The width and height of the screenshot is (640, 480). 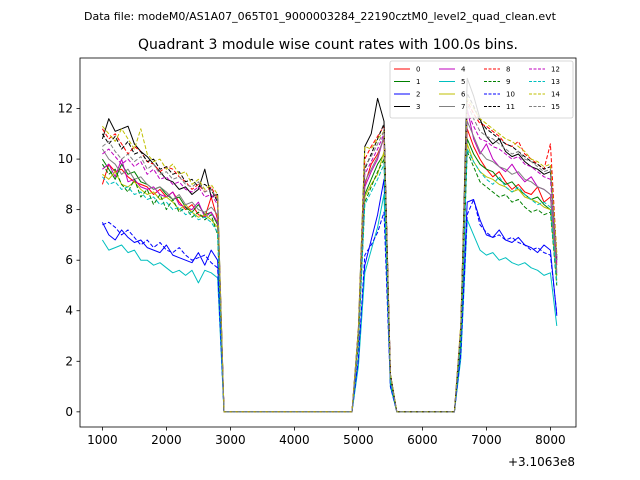 I want to click on legend-label-5: 5, so click(x=463, y=82).